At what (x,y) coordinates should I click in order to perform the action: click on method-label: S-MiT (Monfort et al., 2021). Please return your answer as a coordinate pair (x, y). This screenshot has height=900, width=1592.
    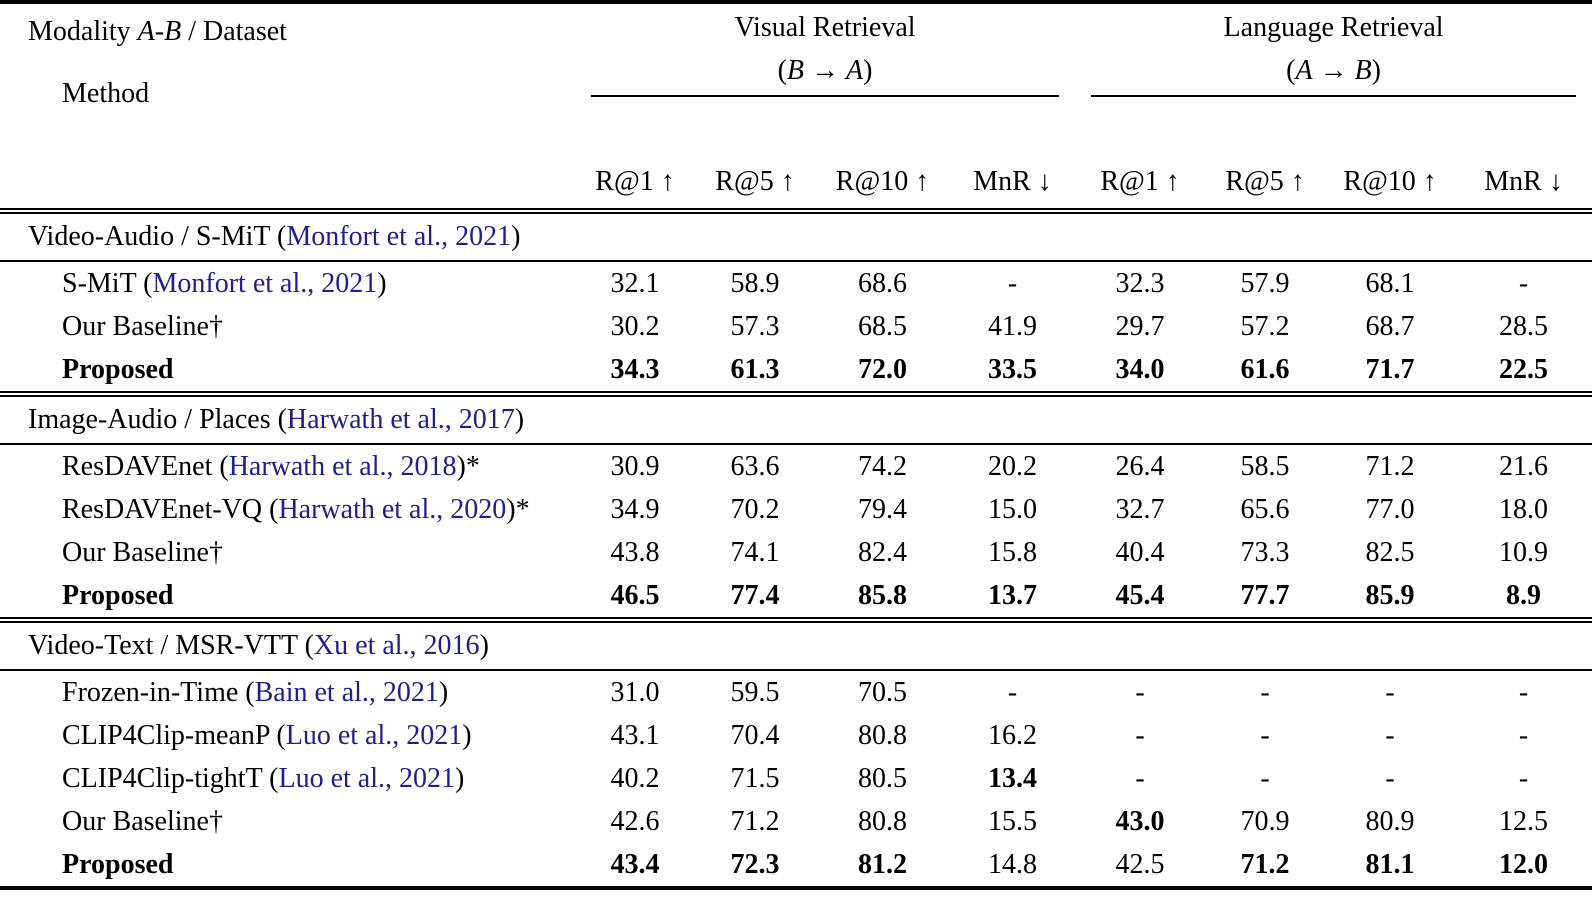
    Looking at the image, I should click on (287, 283).